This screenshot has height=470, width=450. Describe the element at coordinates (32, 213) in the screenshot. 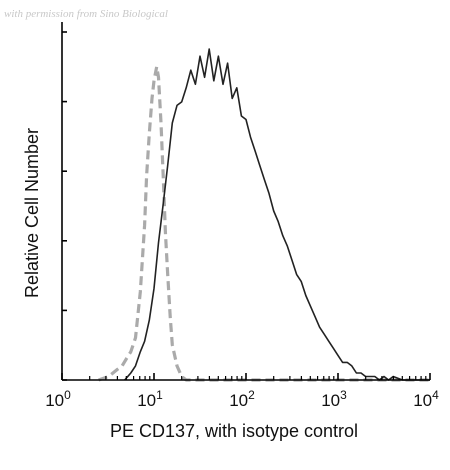

I see `y-axis-title: Relative Cell Number` at that location.